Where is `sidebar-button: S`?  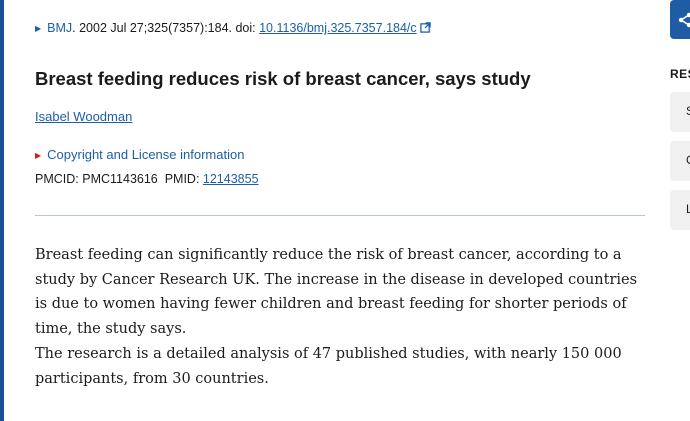
sidebar-button: S is located at coordinates (680, 112).